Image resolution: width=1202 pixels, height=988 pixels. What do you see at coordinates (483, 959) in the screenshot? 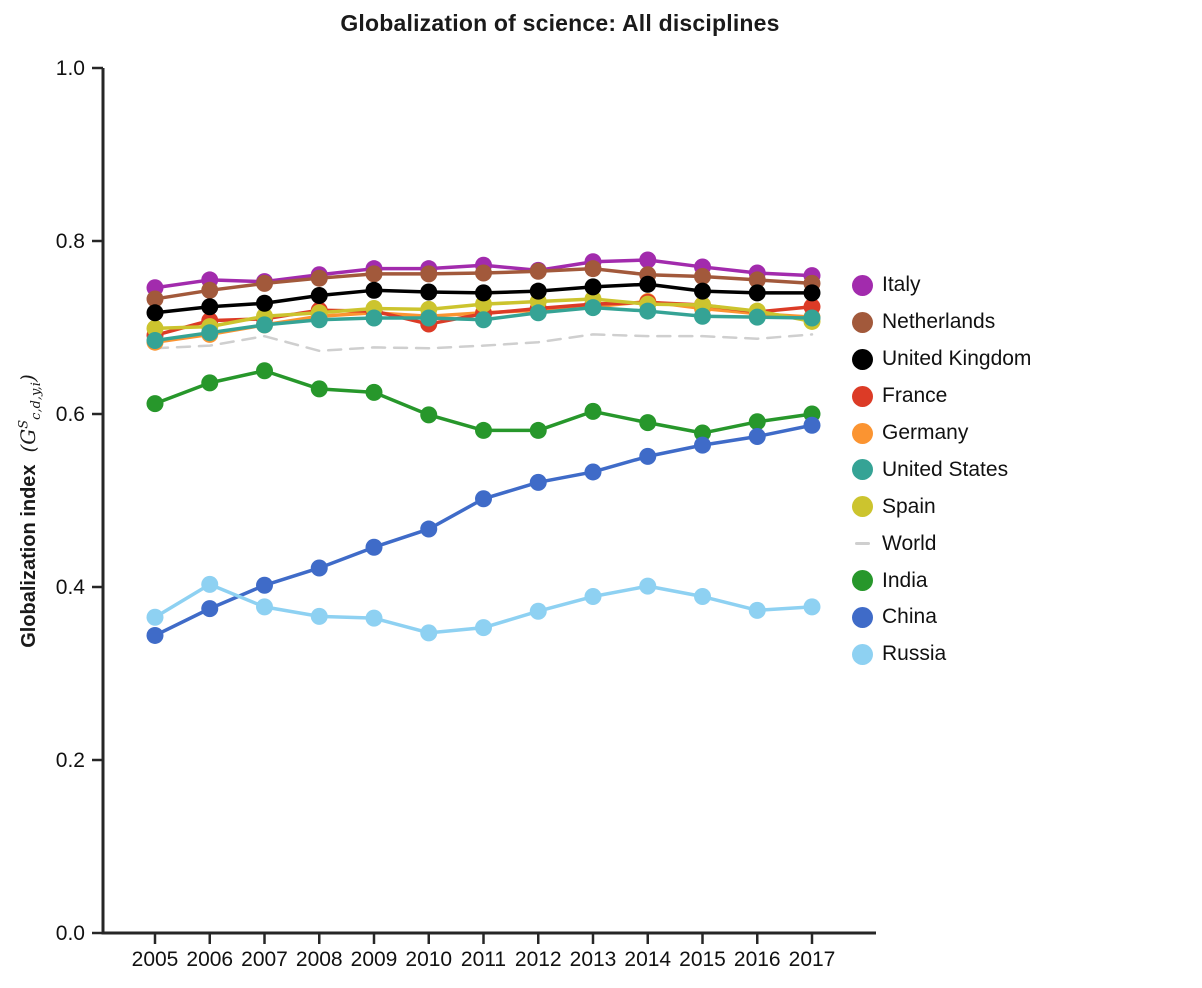
I see `x-tick-label: 2011` at bounding box center [483, 959].